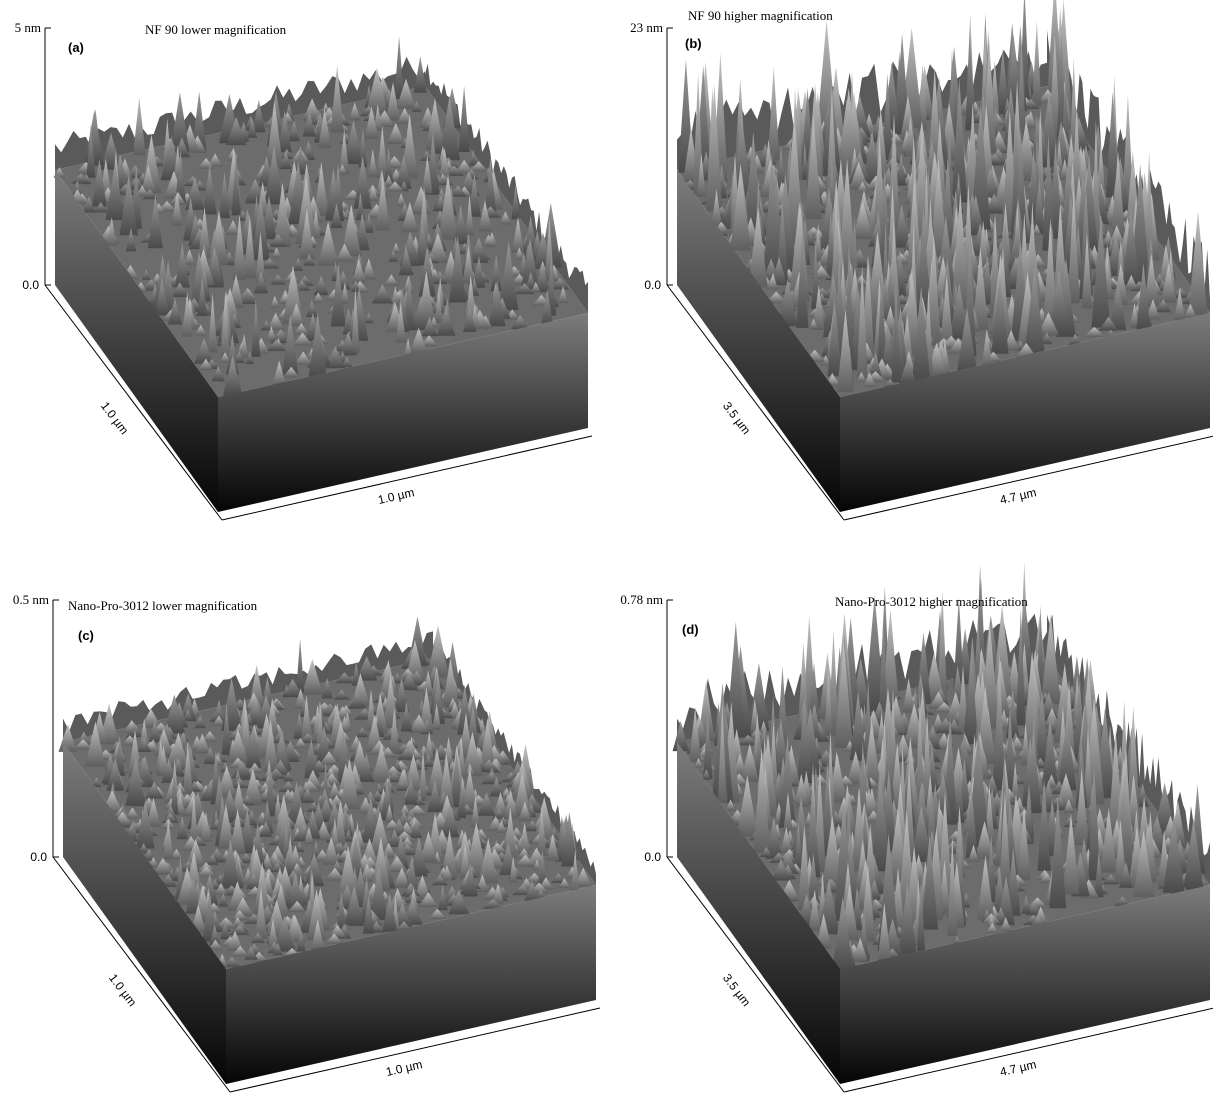  I want to click on panel-title: Nano-Pro-3012 lower magnification, so click(163, 605).